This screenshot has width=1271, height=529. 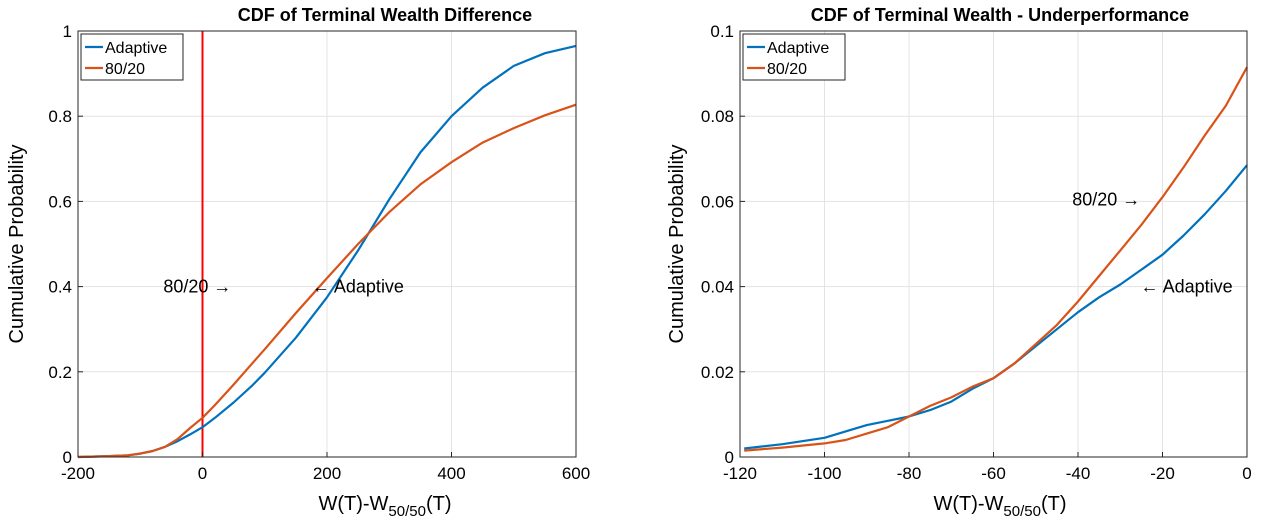 What do you see at coordinates (1187, 287) in the screenshot?
I see `right-annotation-adaptive: ← Adaptive` at bounding box center [1187, 287].